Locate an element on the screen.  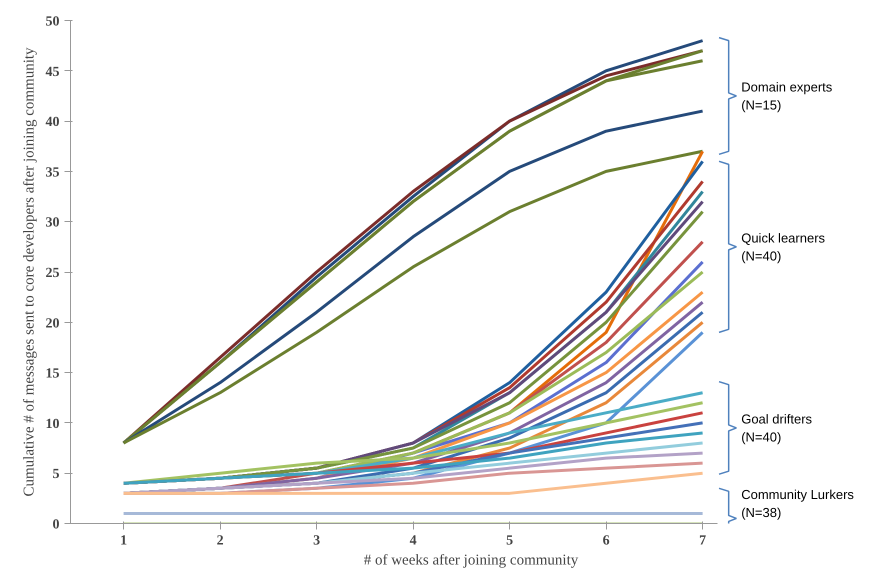
x-tick-label: 5 is located at coordinates (510, 541).